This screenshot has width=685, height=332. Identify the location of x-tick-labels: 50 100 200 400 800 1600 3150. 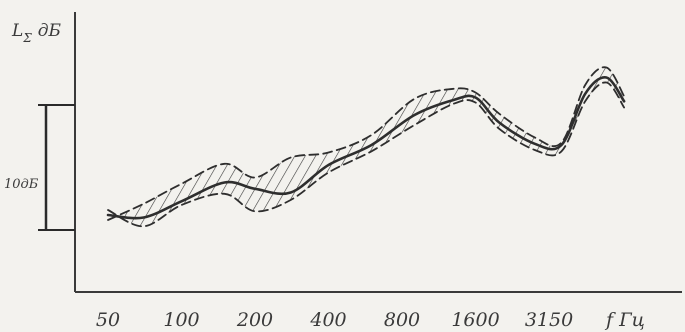
(334, 320).